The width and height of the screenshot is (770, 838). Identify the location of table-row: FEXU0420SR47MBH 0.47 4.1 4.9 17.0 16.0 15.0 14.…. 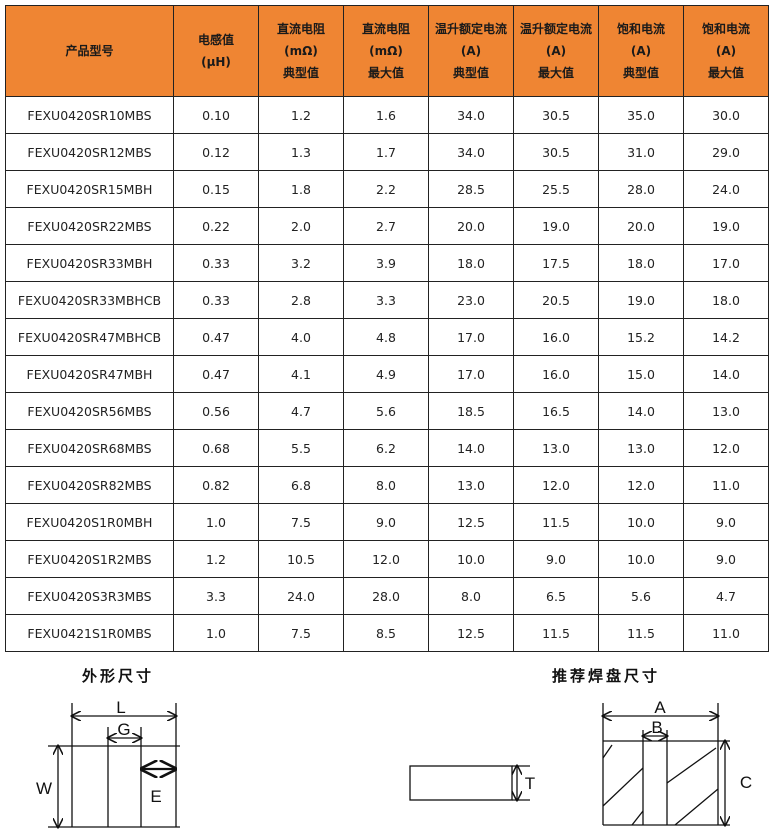
(387, 374).